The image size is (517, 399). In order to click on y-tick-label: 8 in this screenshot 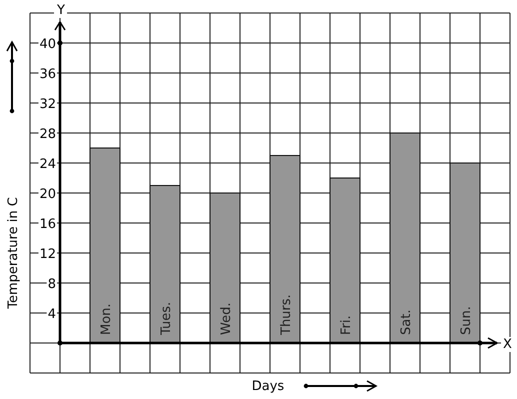, I will do `click(52, 284)`.